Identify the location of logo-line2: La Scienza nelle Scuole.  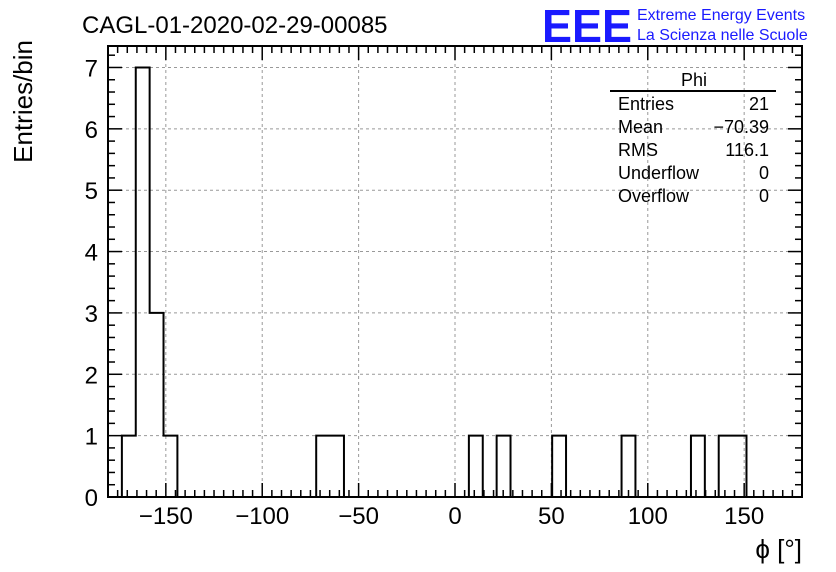
(722, 35).